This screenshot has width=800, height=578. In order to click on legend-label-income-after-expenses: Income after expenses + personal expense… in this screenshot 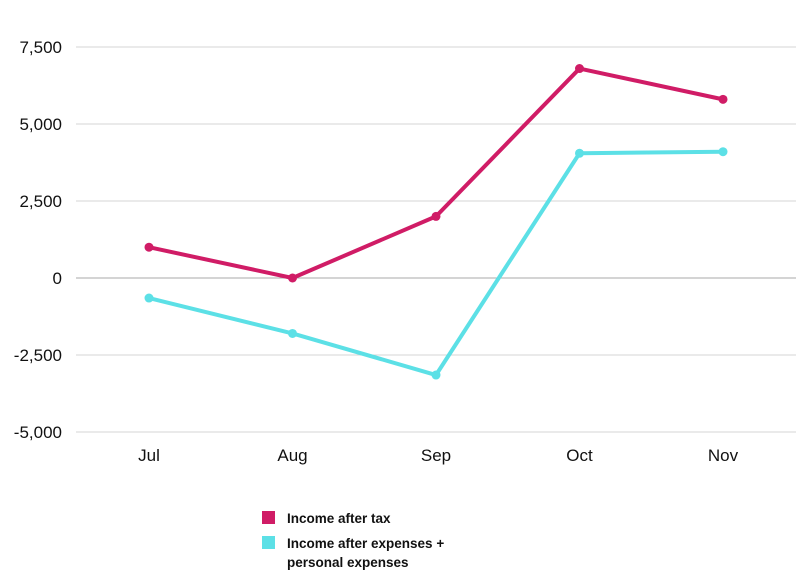, I will do `click(366, 553)`.